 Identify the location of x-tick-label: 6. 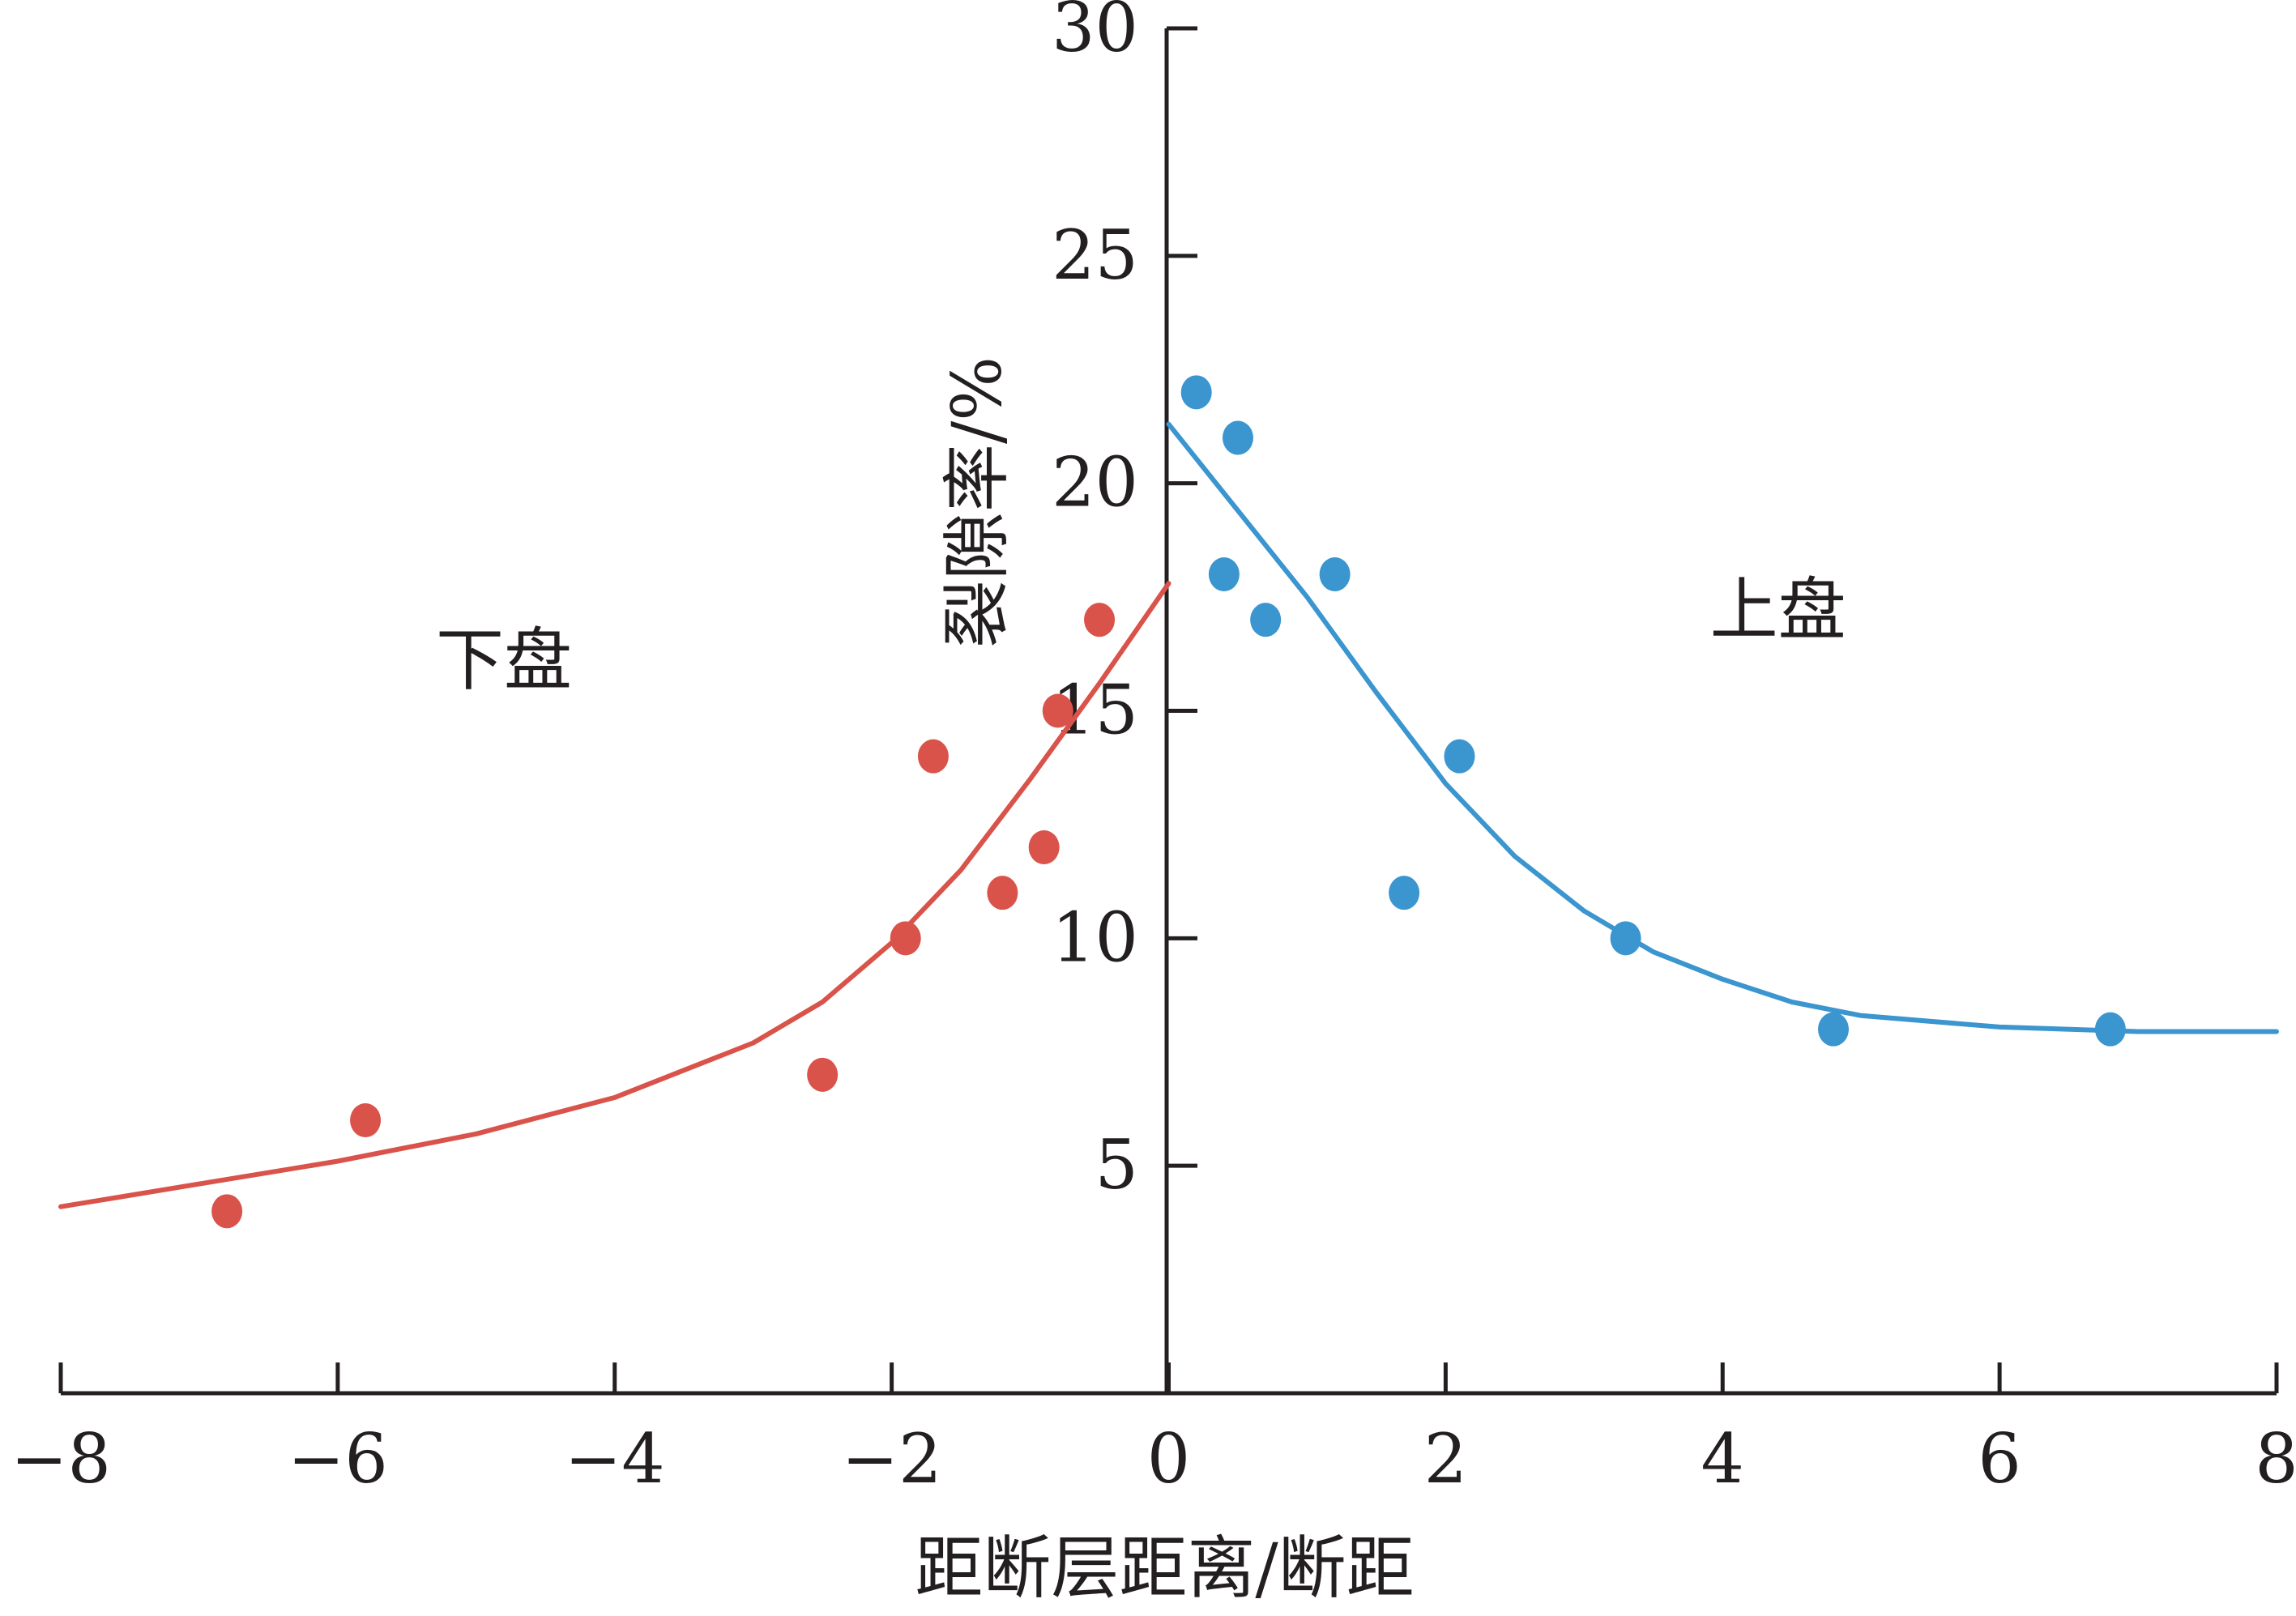
(1999, 1459).